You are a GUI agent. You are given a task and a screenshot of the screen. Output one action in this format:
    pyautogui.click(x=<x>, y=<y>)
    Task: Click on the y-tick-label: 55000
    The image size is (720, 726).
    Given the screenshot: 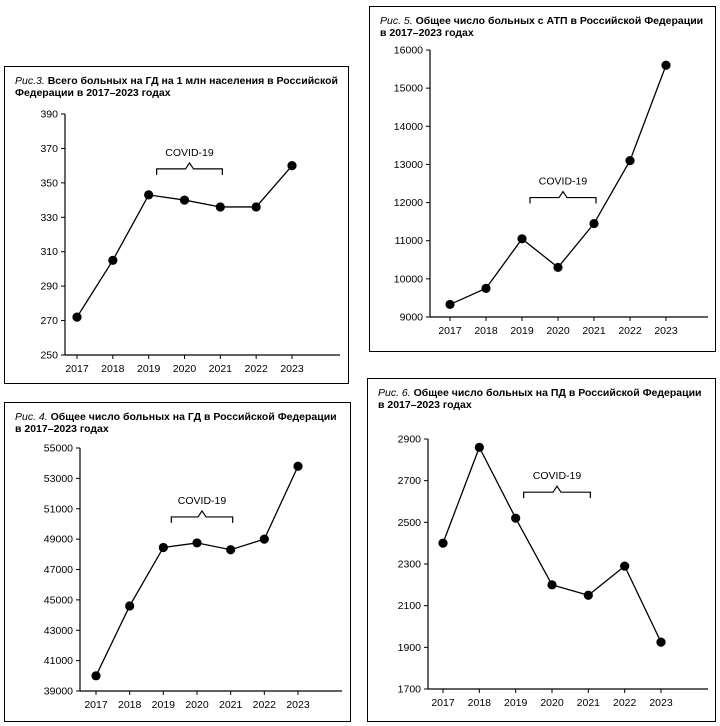 What is the action you would take?
    pyautogui.click(x=58, y=449)
    